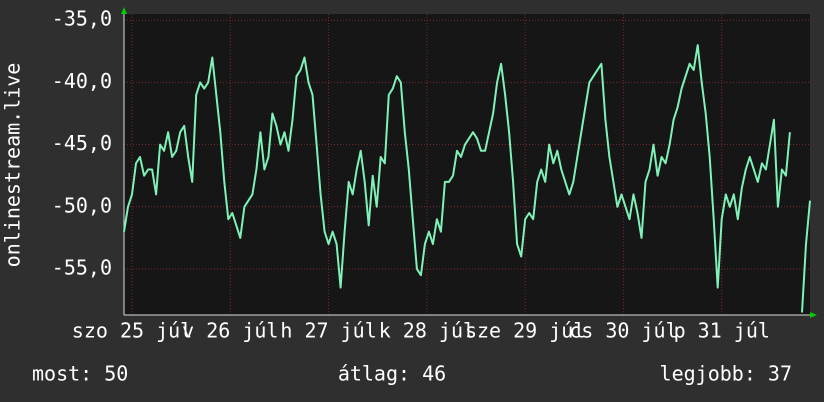 This screenshot has height=402, width=824. I want to click on x-arrow, so click(813, 315).